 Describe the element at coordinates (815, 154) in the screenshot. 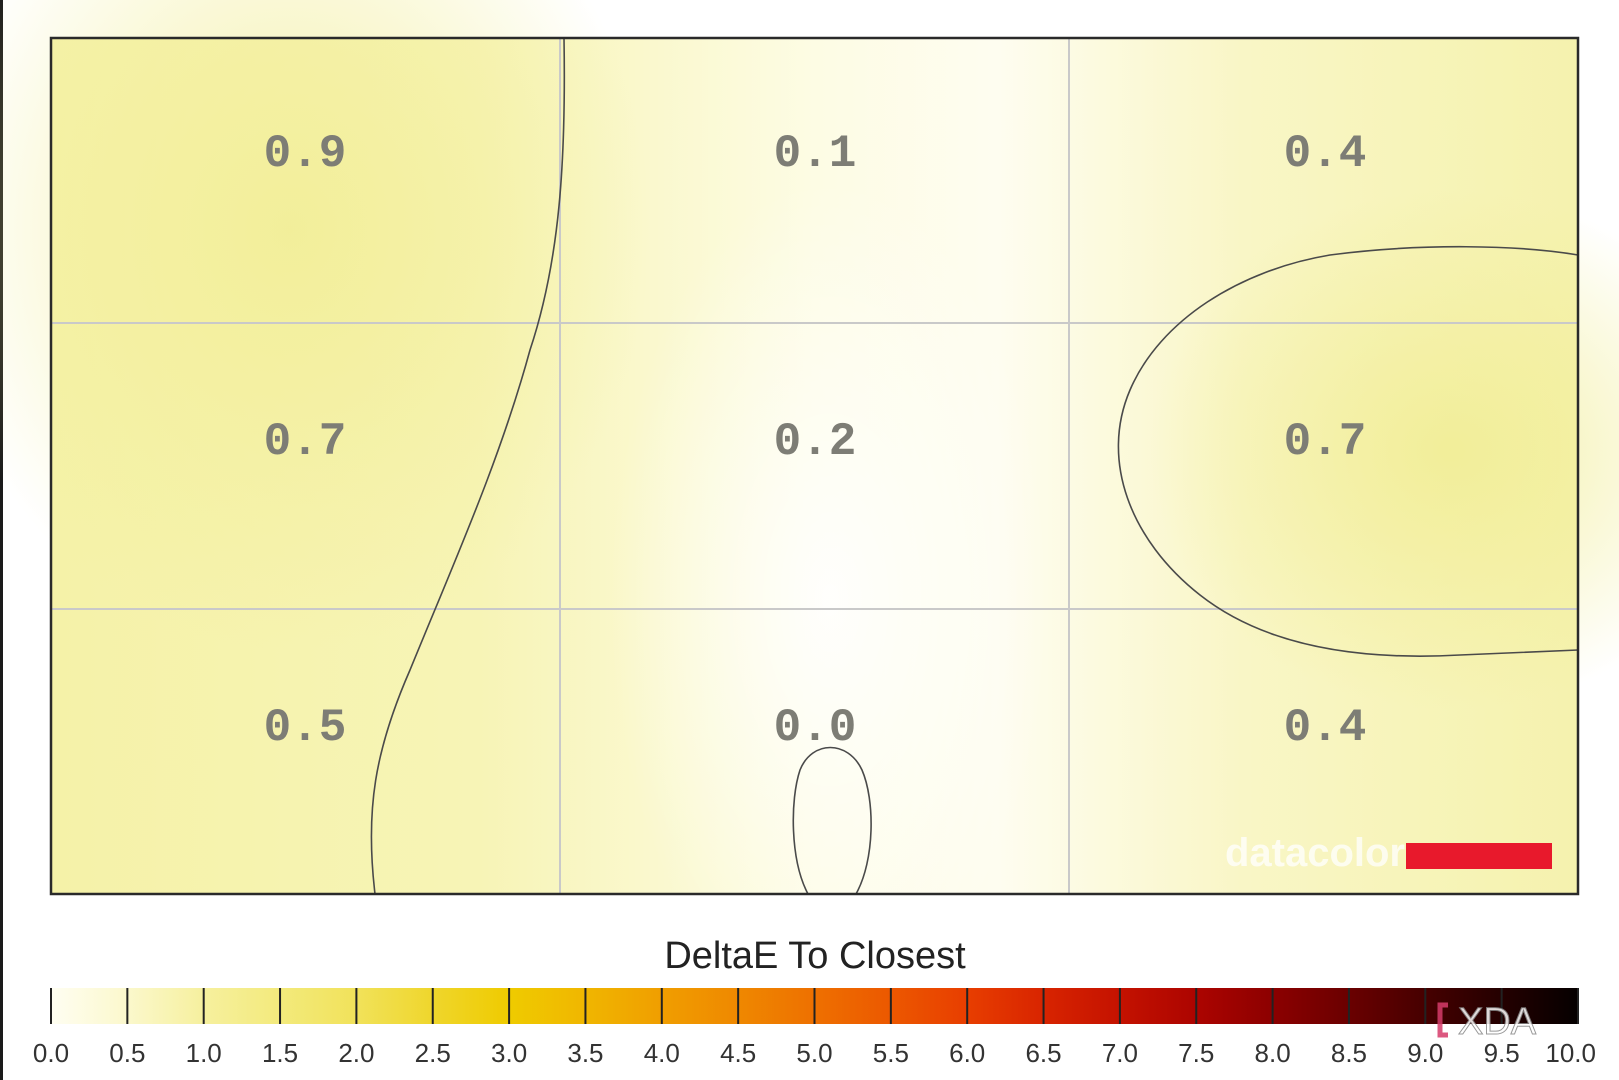

I see `cell-value-r1-c2: 0.1` at that location.